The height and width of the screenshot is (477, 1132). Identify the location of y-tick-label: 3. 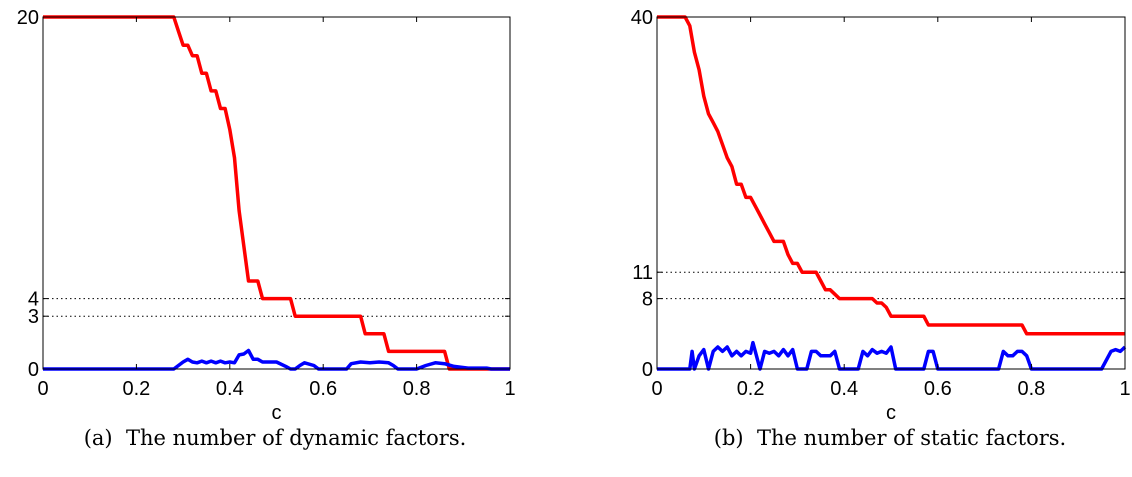
(33, 317).